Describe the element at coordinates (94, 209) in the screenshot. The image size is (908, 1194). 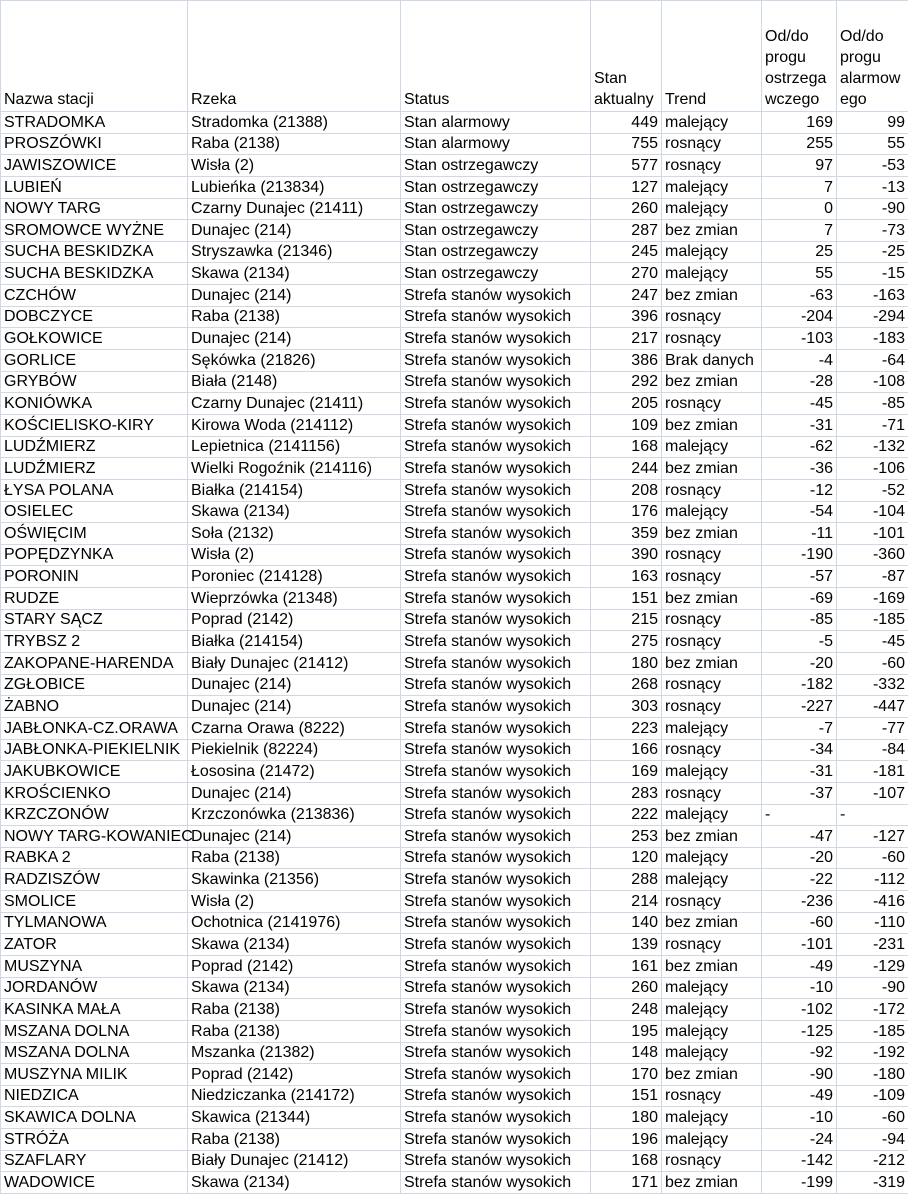
I see `station-name-cell: NOWY TARG` at that location.